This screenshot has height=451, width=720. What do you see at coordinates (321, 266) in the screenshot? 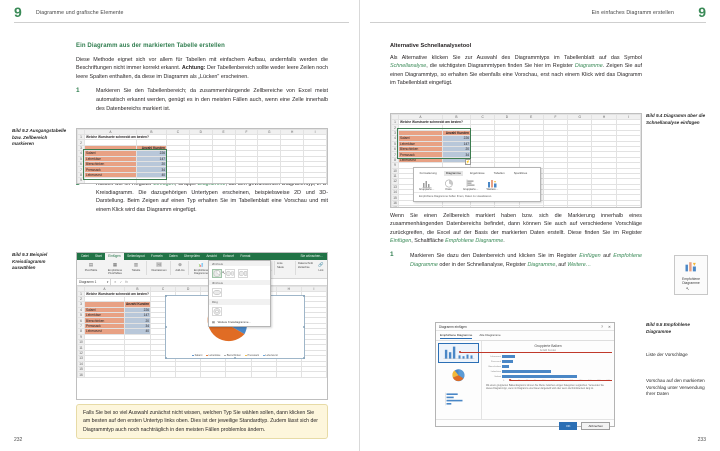
I see `ribbon-group-links: 🔗 Link` at bounding box center [321, 266].